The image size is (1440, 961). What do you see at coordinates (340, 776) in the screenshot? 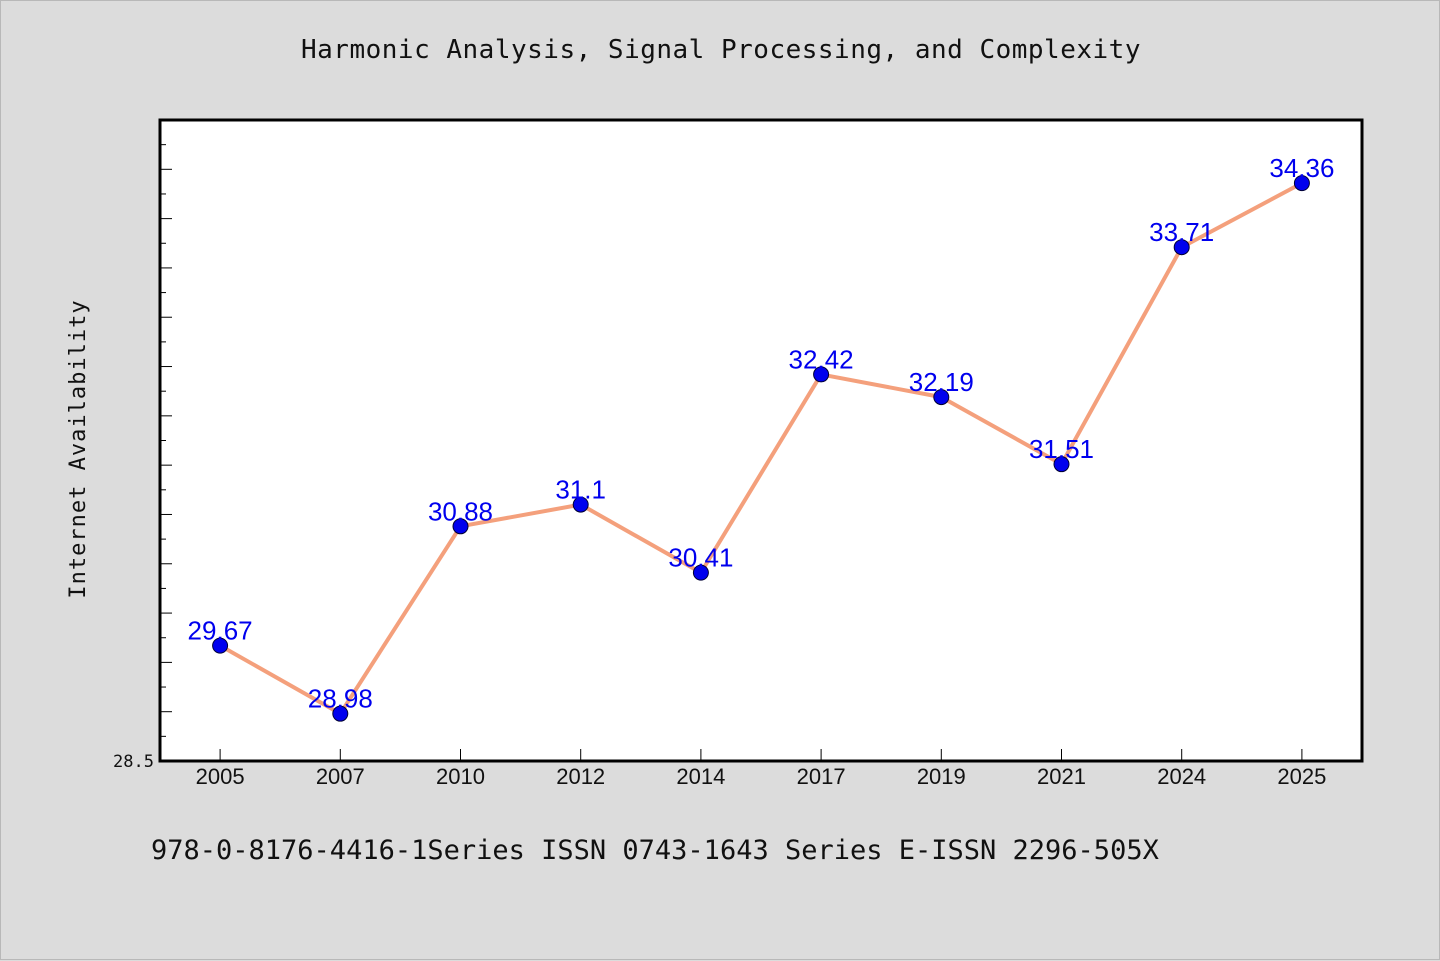
I see `x-tick-label: 2007` at bounding box center [340, 776].